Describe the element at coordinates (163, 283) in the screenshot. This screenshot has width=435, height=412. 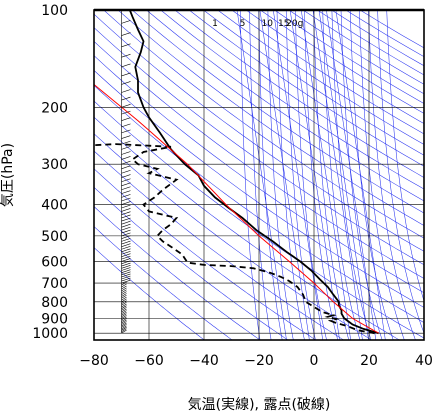
I see `dry-adiabat` at that location.